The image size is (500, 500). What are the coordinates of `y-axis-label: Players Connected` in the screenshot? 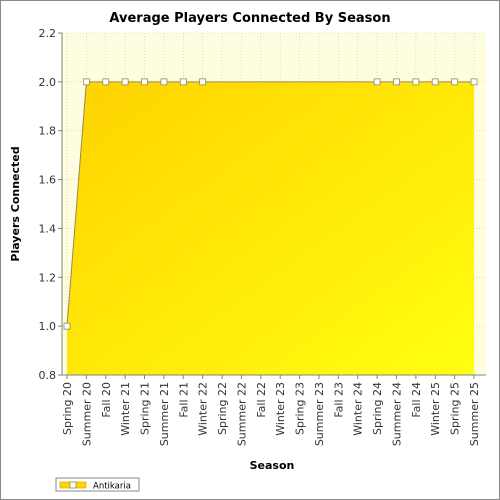 It's located at (15, 203).